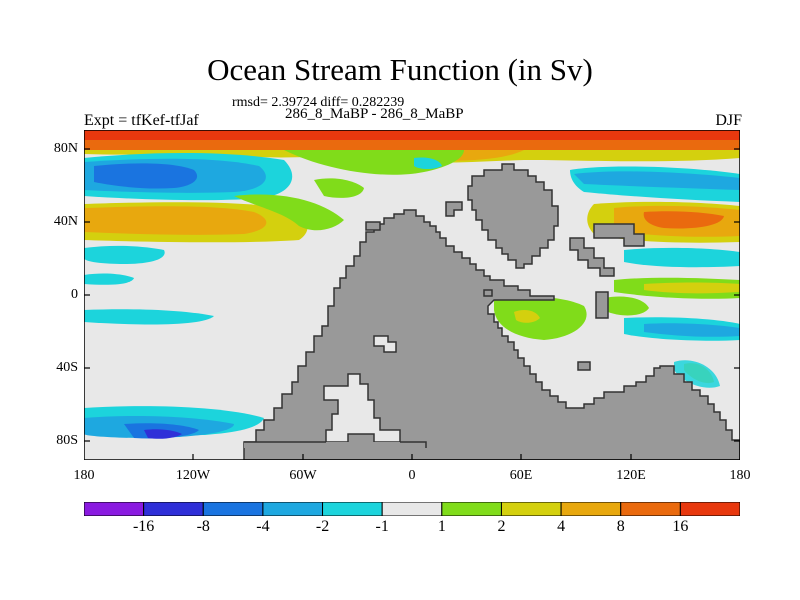 This screenshot has width=800, height=600. Describe the element at coordinates (203, 526) in the screenshot. I see `colorbar-label: -8` at that location.